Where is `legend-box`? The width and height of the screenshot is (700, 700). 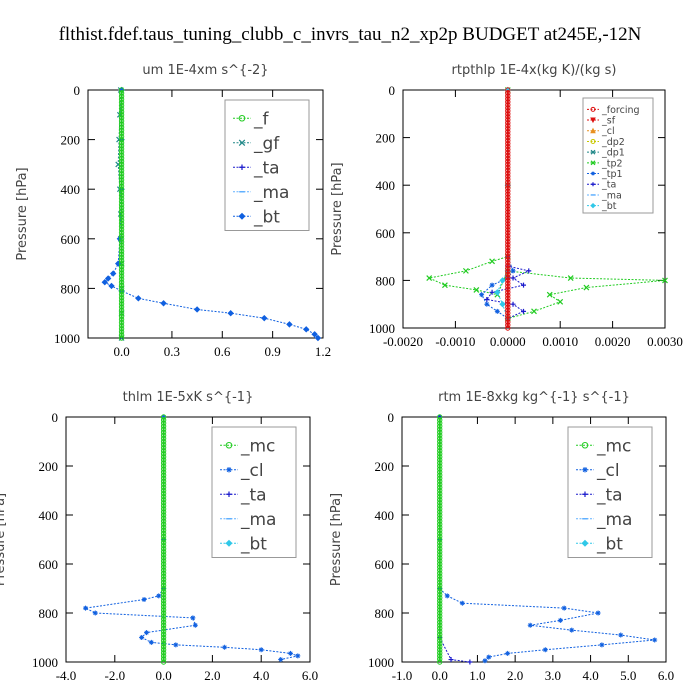 legend-box is located at coordinates (254, 492).